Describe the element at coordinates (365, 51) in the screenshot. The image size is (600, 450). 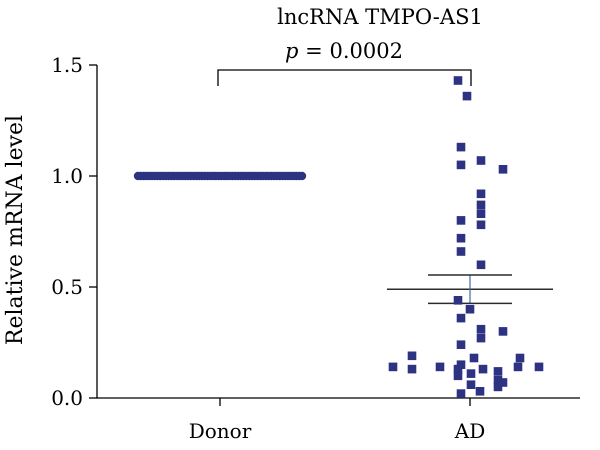
I see `p-value-number: 0.0002` at that location.